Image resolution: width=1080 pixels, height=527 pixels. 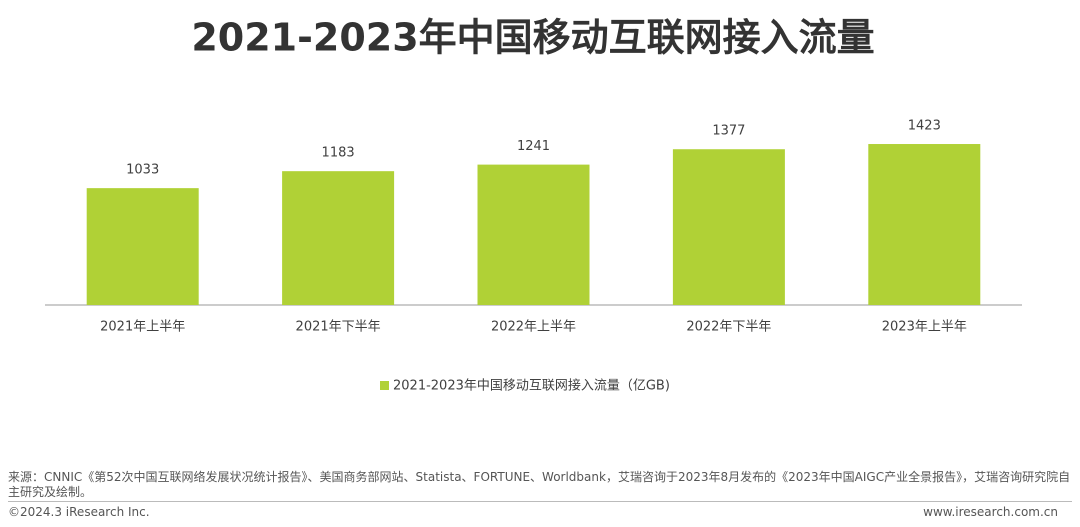 I want to click on x-tick-label: 2021年上半年, so click(x=142, y=327).